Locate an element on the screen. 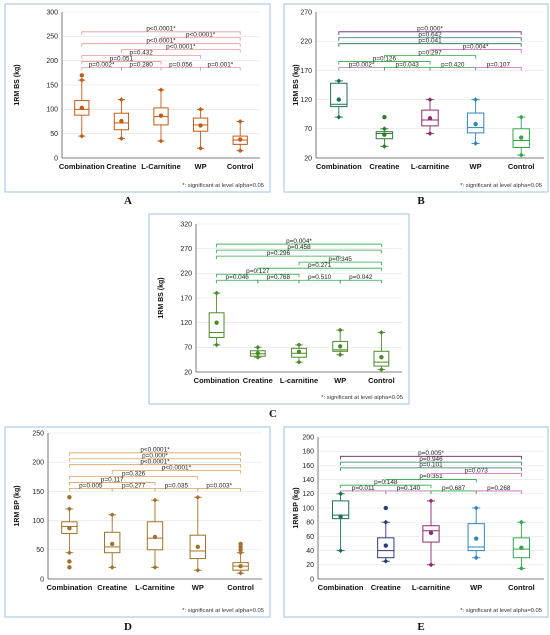  panel-e-p-value-label: p=0.148 is located at coordinates (386, 482).